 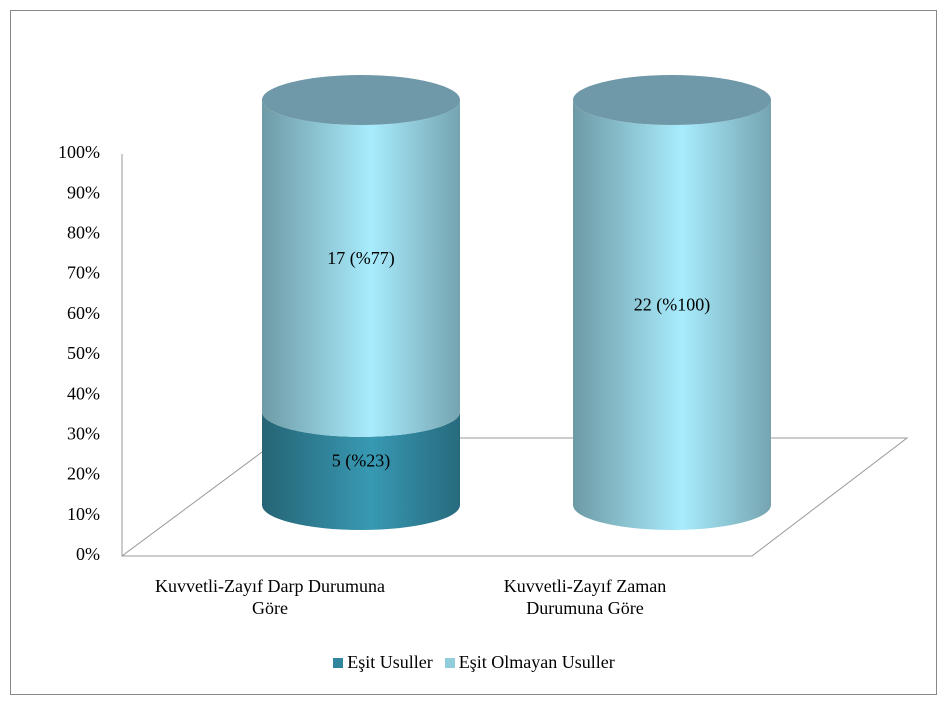 I want to click on y-tick-label: 20%, so click(x=83, y=474).